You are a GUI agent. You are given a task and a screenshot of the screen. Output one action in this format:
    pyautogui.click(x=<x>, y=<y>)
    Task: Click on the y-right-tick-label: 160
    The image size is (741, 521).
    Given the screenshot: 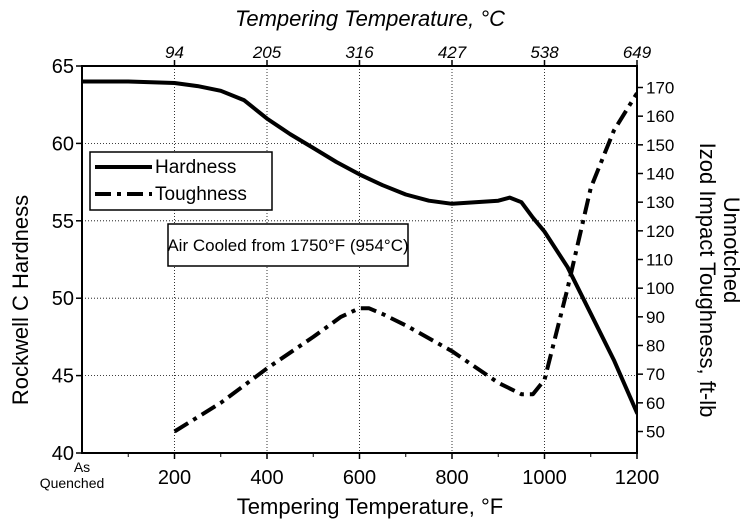 What is the action you would take?
    pyautogui.click(x=660, y=116)
    